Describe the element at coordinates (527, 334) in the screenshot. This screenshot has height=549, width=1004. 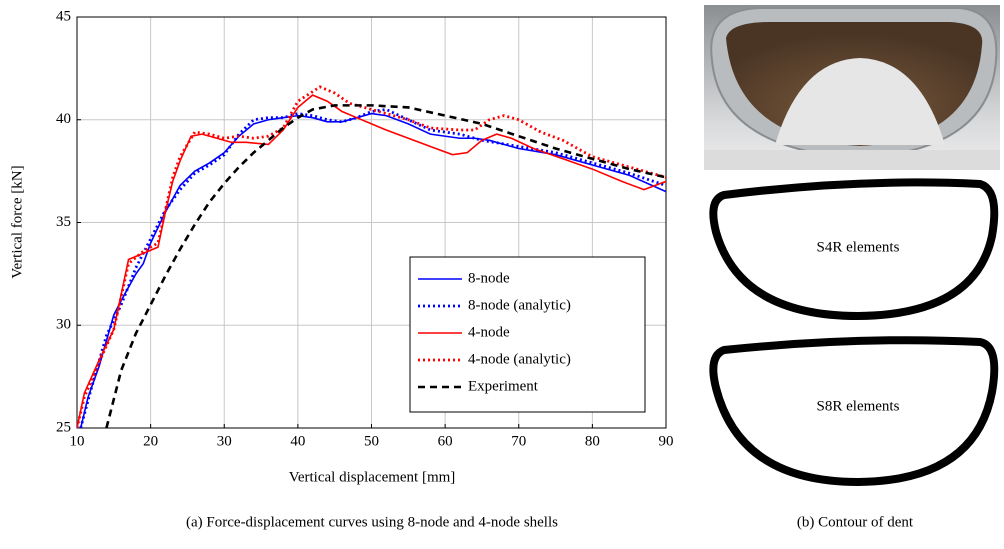
I see `legend-box` at that location.